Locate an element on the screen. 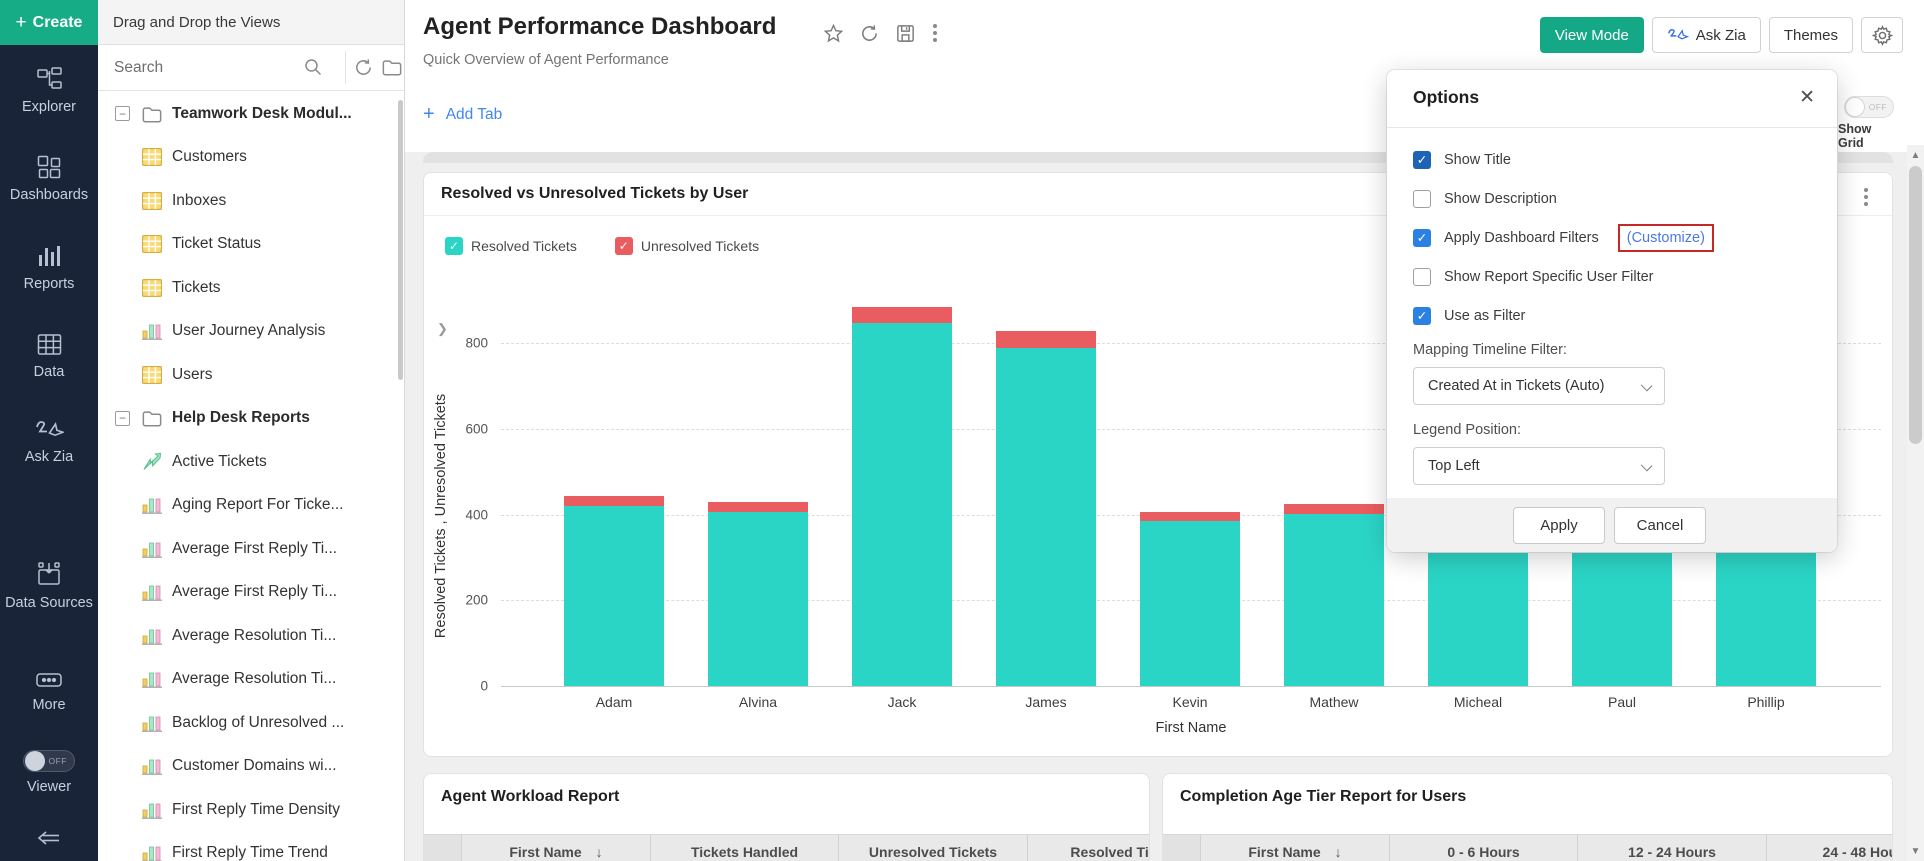 The width and height of the screenshot is (1924, 861). y-axis-expand-icon: ❯ is located at coordinates (442, 328).